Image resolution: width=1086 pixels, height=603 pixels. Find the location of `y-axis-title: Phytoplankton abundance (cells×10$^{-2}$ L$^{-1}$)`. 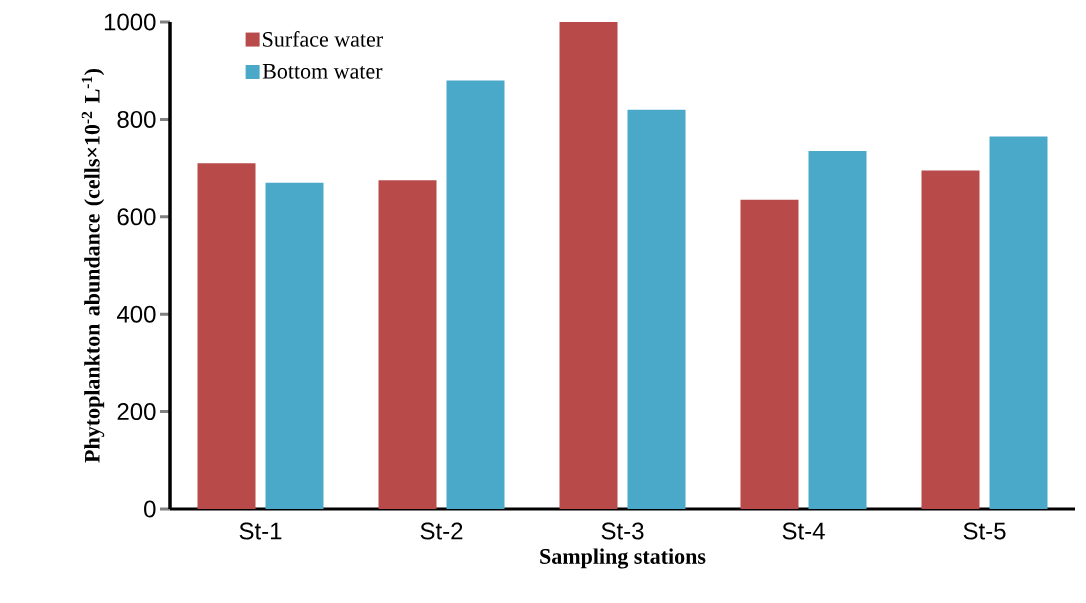

y-axis-title: Phytoplankton abundance (cells×10$^{-2}$ L$^{-1}$) is located at coordinates (93, 266).